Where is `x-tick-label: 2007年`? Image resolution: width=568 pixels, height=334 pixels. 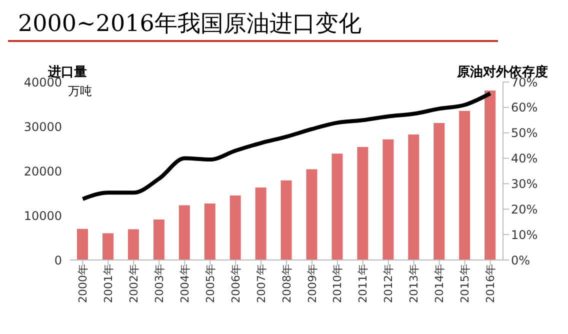 x-tick-label: 2007年 is located at coordinates (261, 283).